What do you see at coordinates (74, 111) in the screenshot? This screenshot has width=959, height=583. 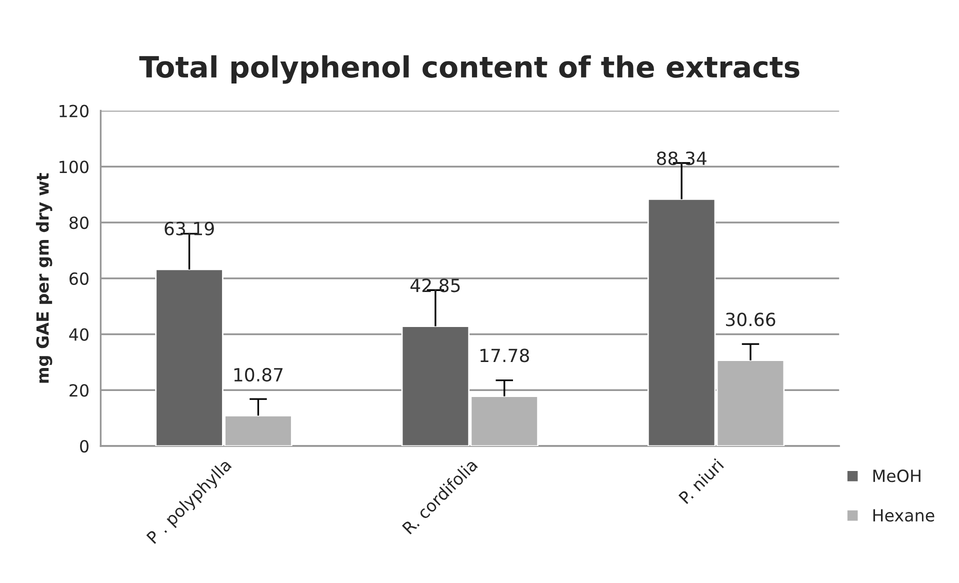 I see `y-tick-label: 120` at bounding box center [74, 111].